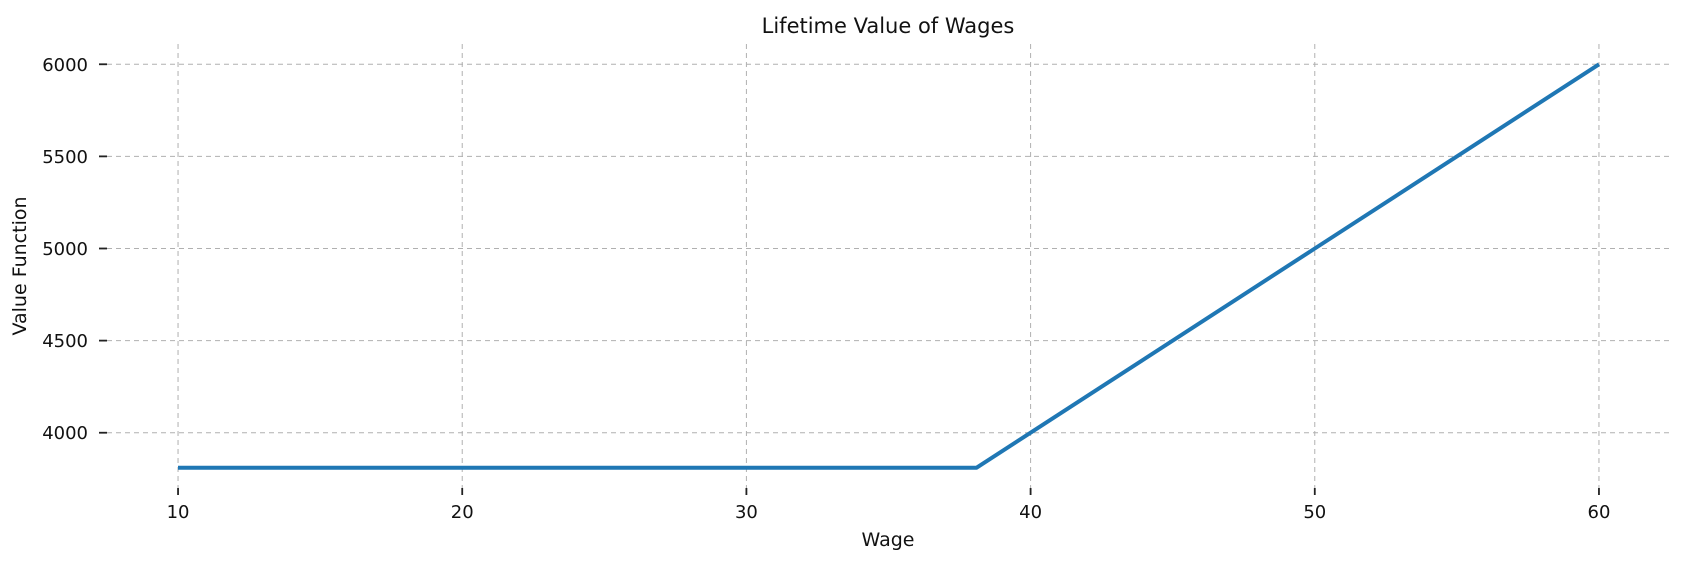 This screenshot has width=1683, height=563. I want to click on y-tick-label: 5000, so click(65, 249).